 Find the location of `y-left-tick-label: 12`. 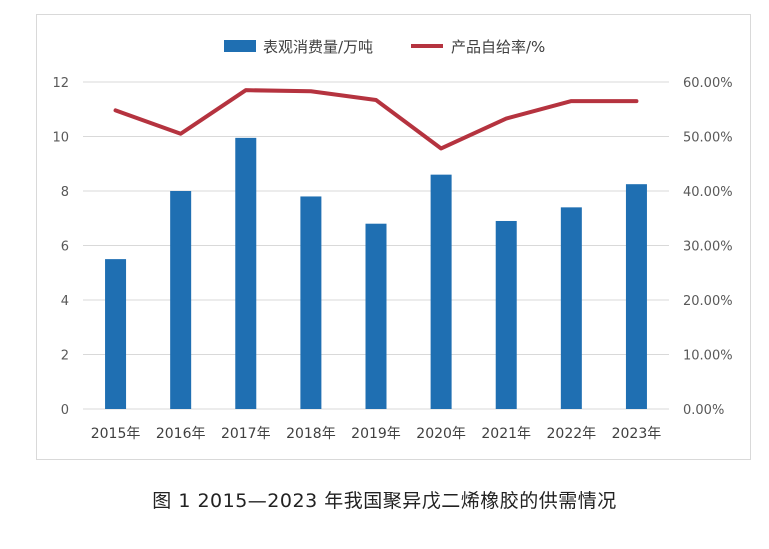

y-left-tick-label: 12 is located at coordinates (60, 83).